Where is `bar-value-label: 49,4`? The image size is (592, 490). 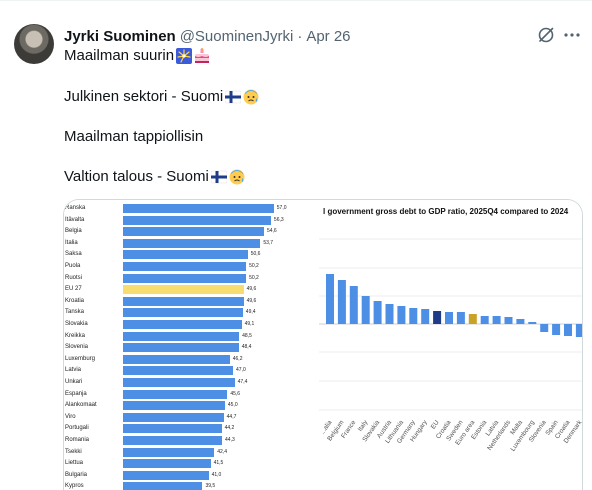 bar-value-label: 49,4 is located at coordinates (250, 312).